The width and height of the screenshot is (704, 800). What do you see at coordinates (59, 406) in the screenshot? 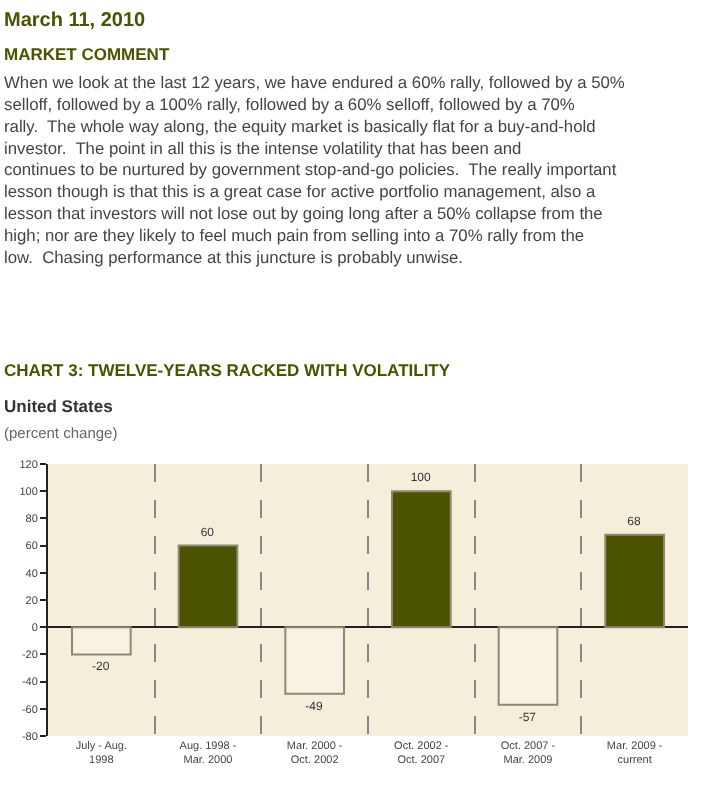
I see `chart-subtitle: United States` at bounding box center [59, 406].